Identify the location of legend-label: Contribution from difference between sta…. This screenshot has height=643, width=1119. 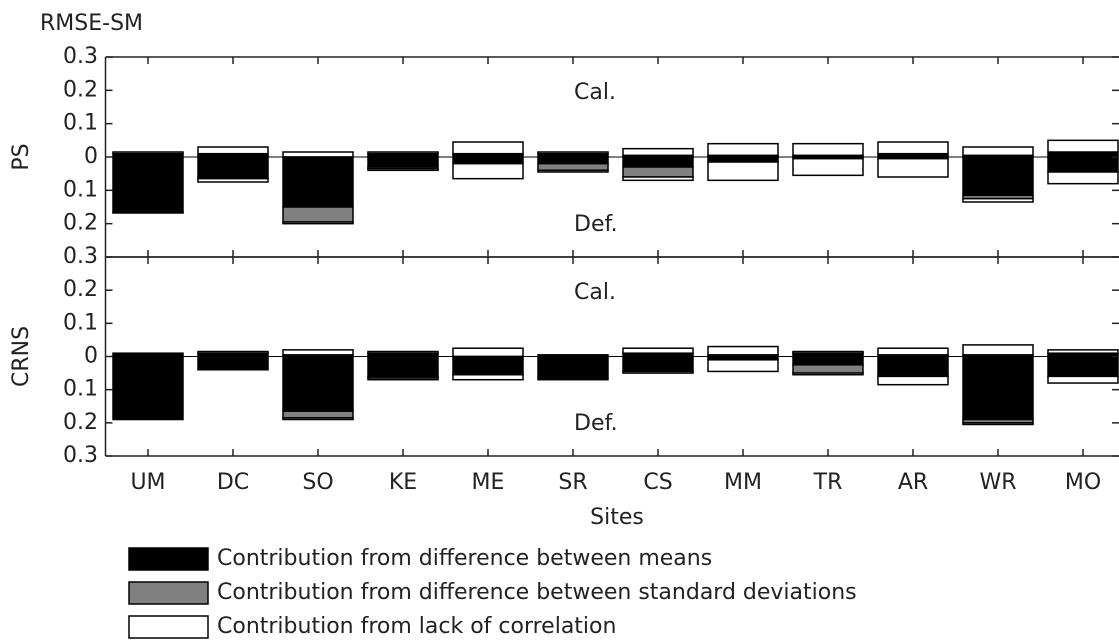
(537, 592).